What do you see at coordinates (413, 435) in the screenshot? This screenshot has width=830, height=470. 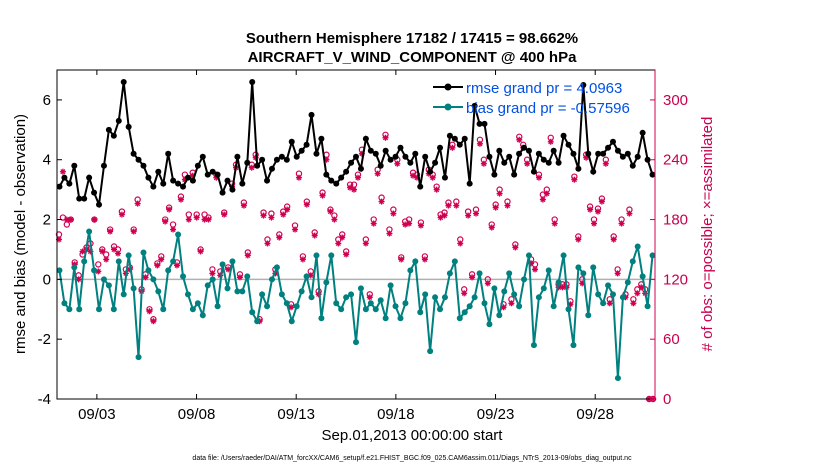 I see `x-axis-label: Sep.01,2013 00:00:00 start` at bounding box center [413, 435].